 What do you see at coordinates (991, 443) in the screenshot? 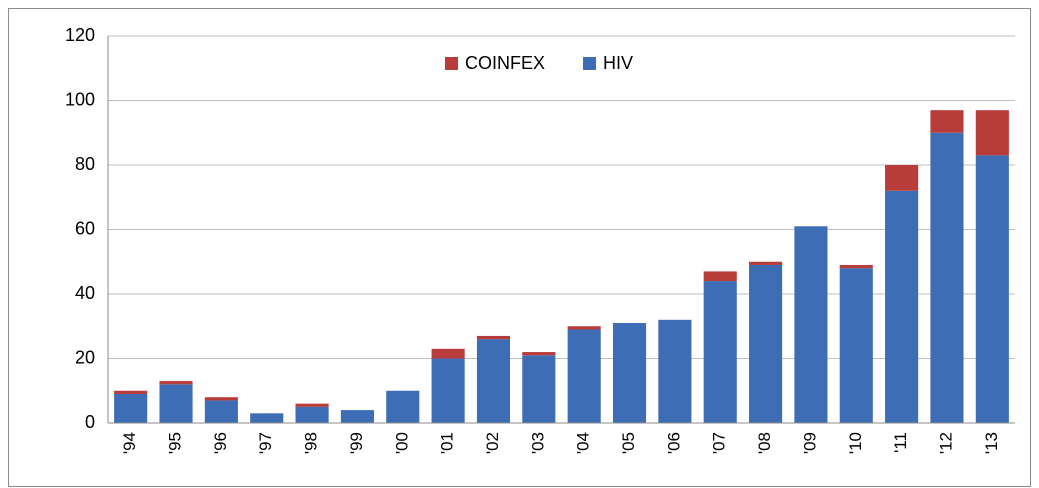
I see `x-tick-label: '13` at bounding box center [991, 443].